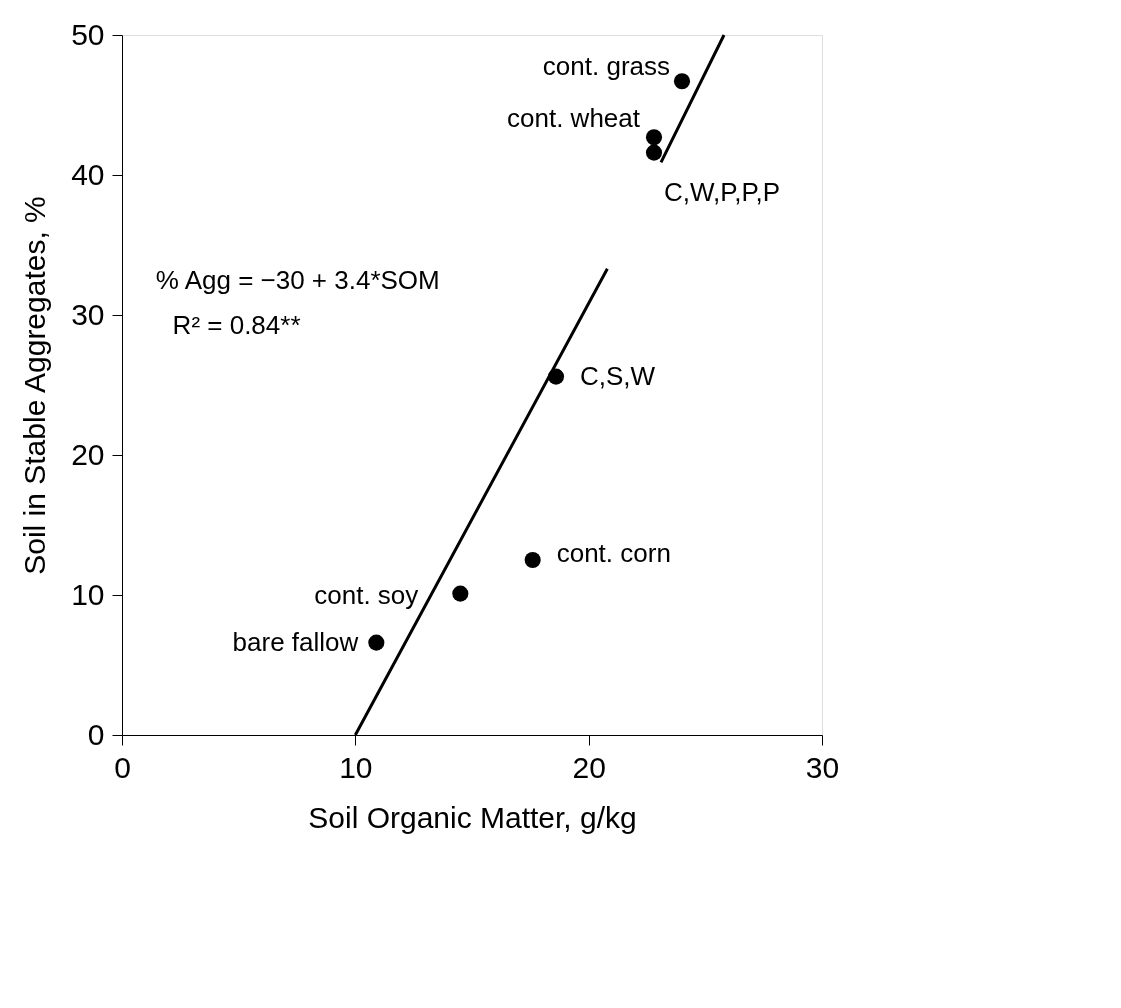 The width and height of the screenshot is (1121, 1008). What do you see at coordinates (96, 734) in the screenshot?
I see `y-tick-label: 0` at bounding box center [96, 734].